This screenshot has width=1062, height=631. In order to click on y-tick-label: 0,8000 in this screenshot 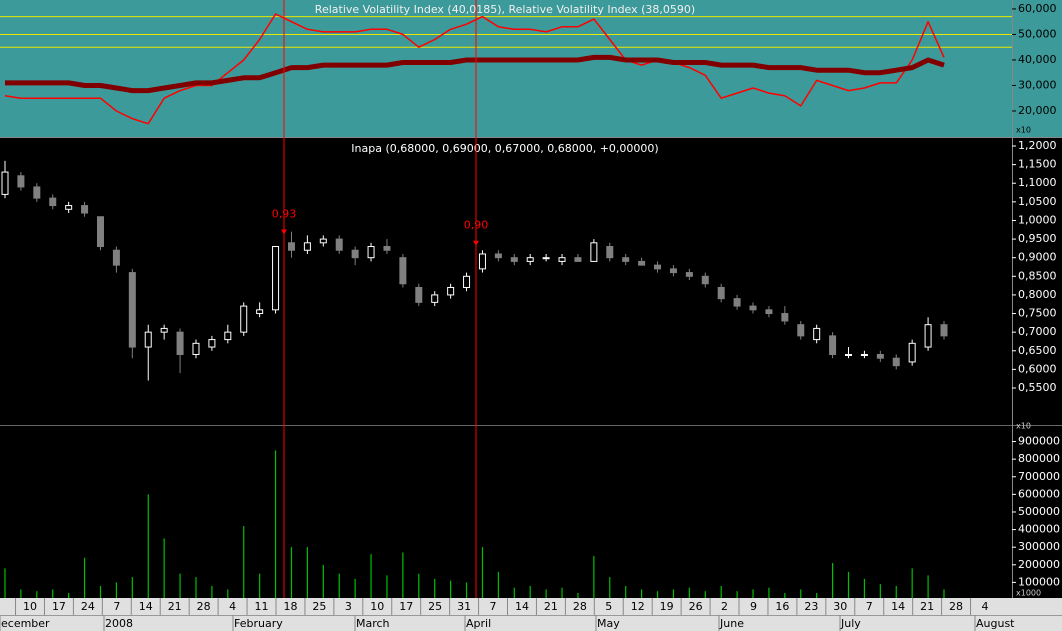, I will do `click(1037, 294)`.